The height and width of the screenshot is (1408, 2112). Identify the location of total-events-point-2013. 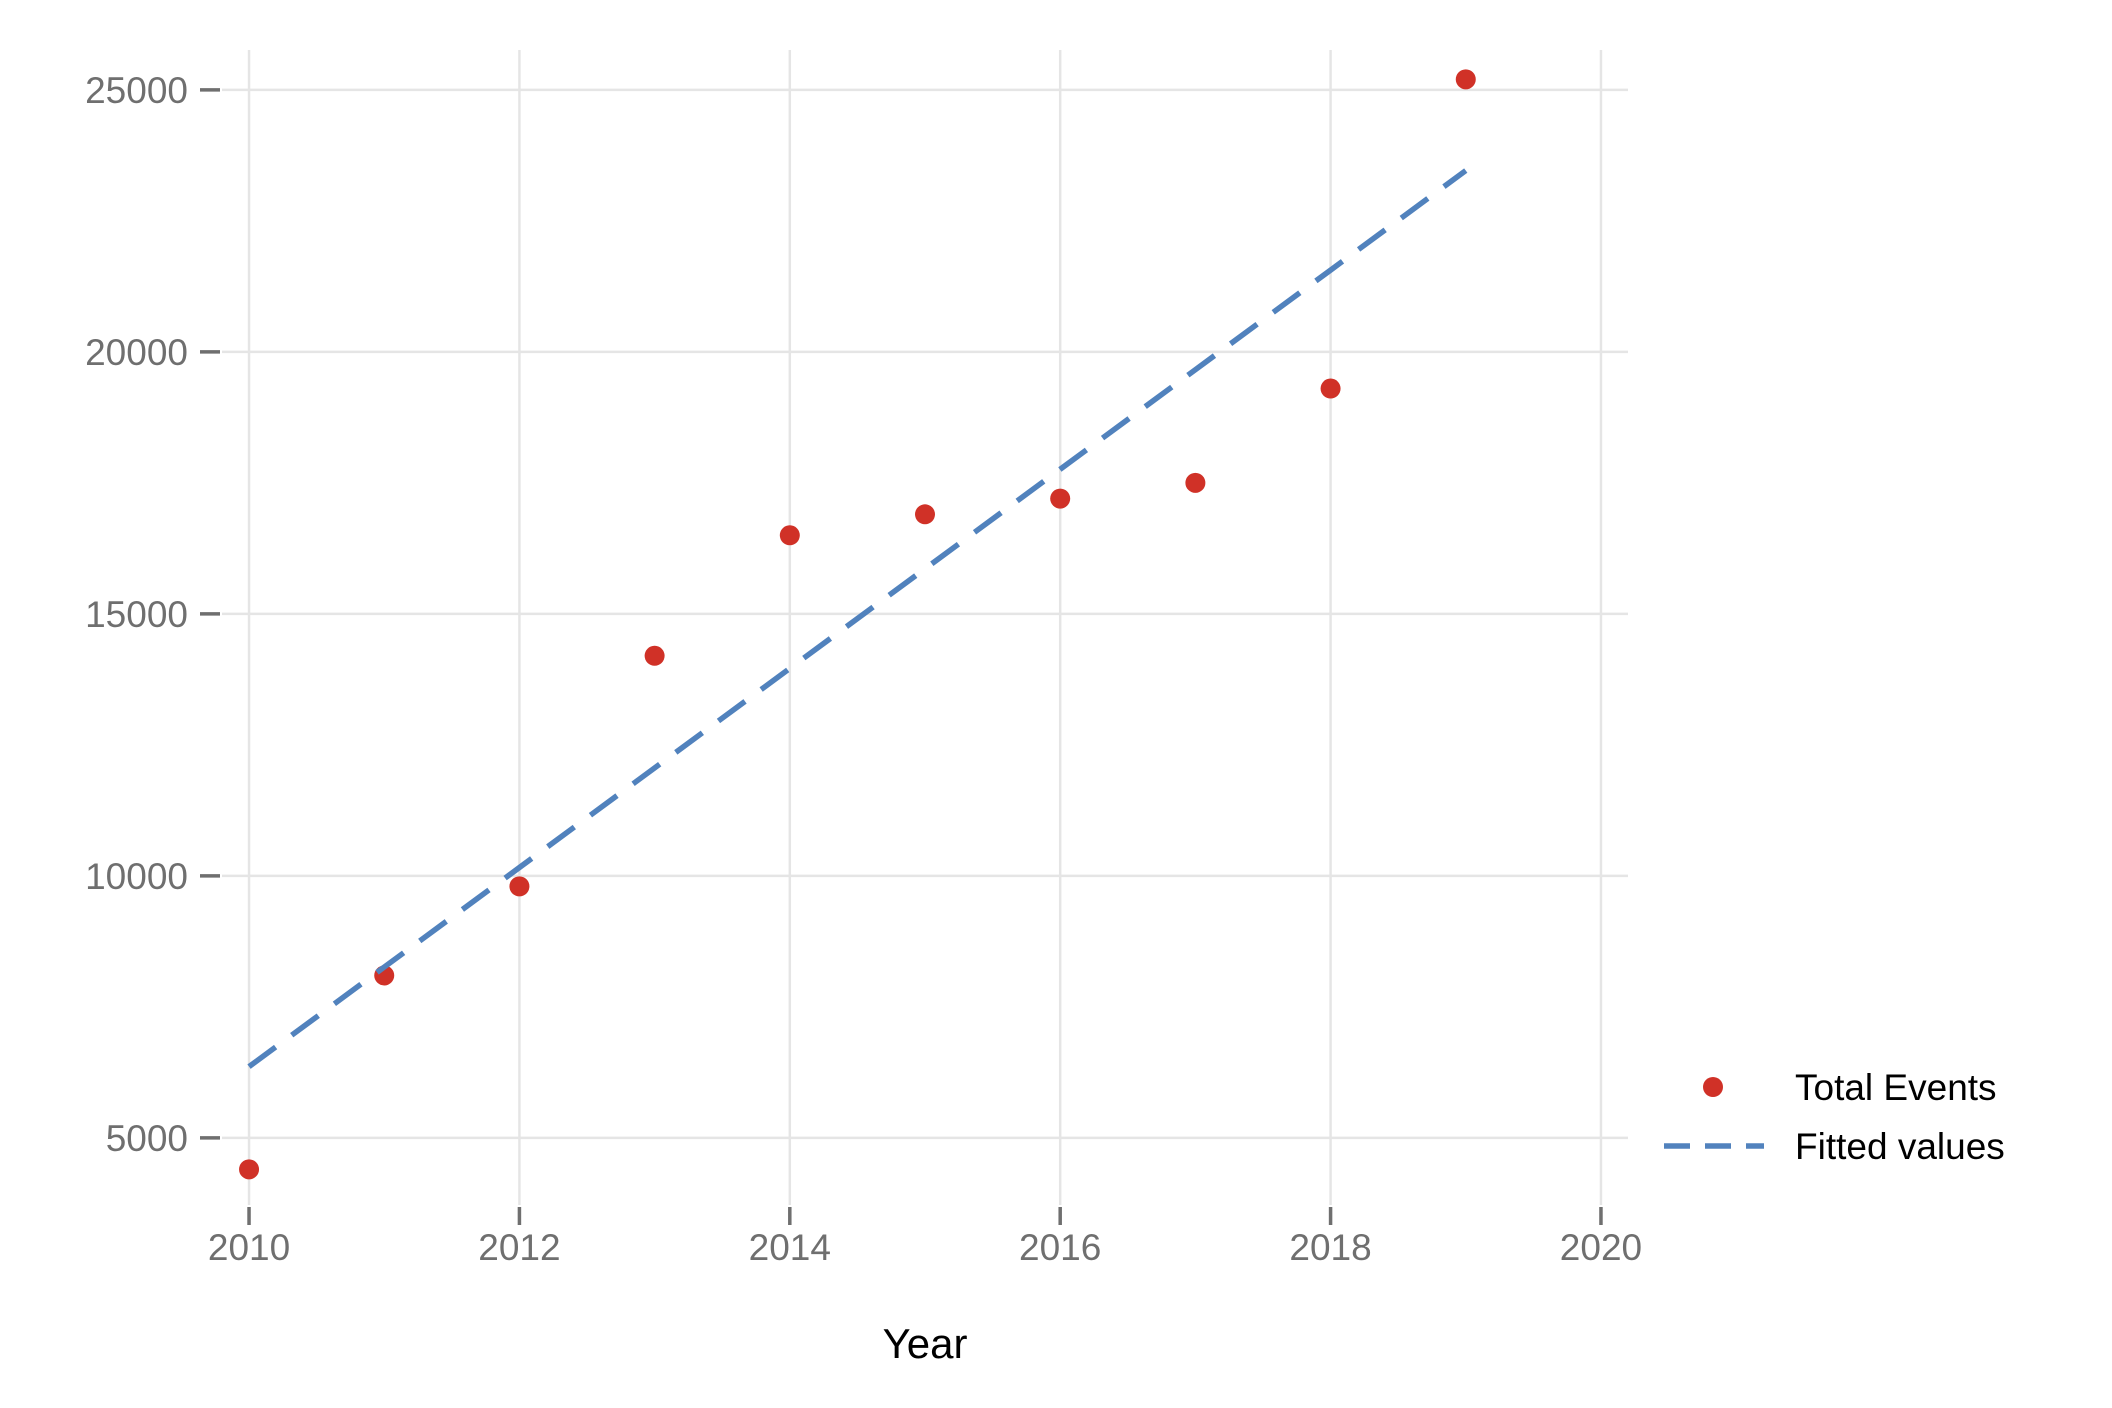
(654, 655).